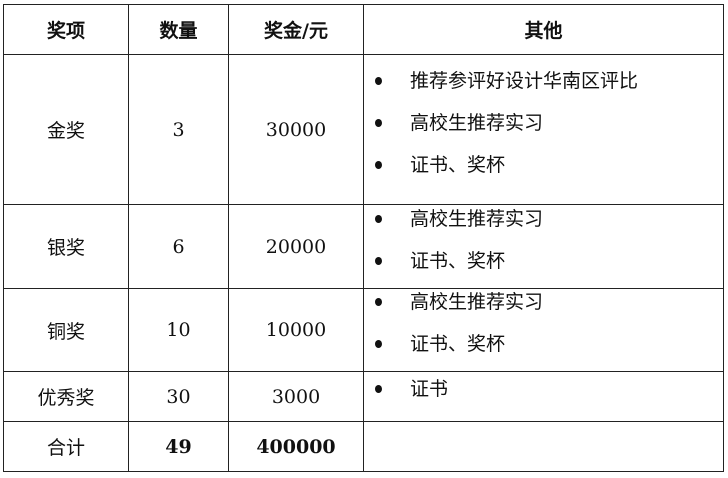 This screenshot has width=728, height=478. I want to click on award-cell: 银奖, so click(66, 246).